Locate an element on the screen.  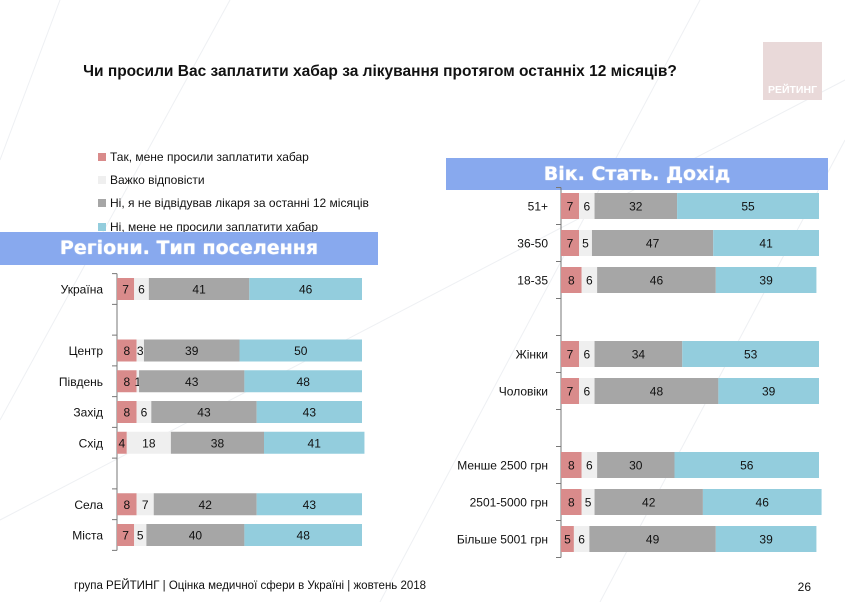
data-label: 32 is located at coordinates (636, 207).